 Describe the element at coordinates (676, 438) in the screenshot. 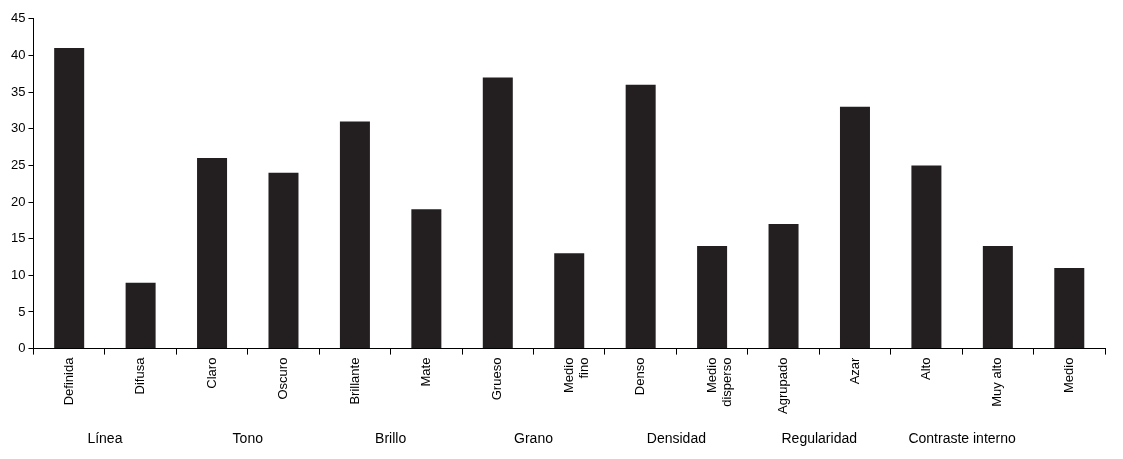

I see `text: Densidad` at that location.